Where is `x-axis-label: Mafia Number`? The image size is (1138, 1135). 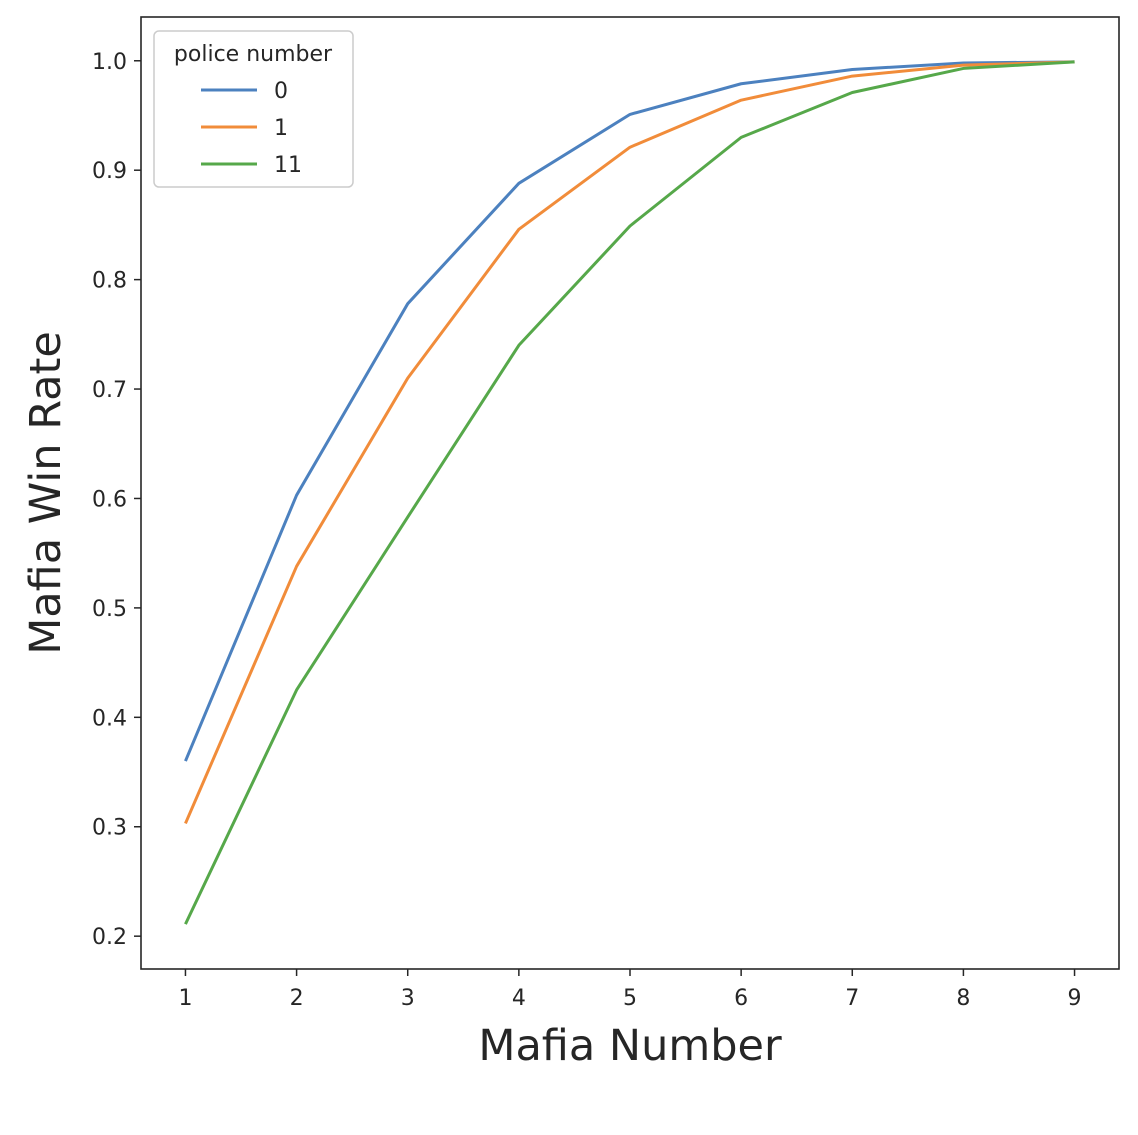 x-axis-label: Mafia Number is located at coordinates (630, 1046).